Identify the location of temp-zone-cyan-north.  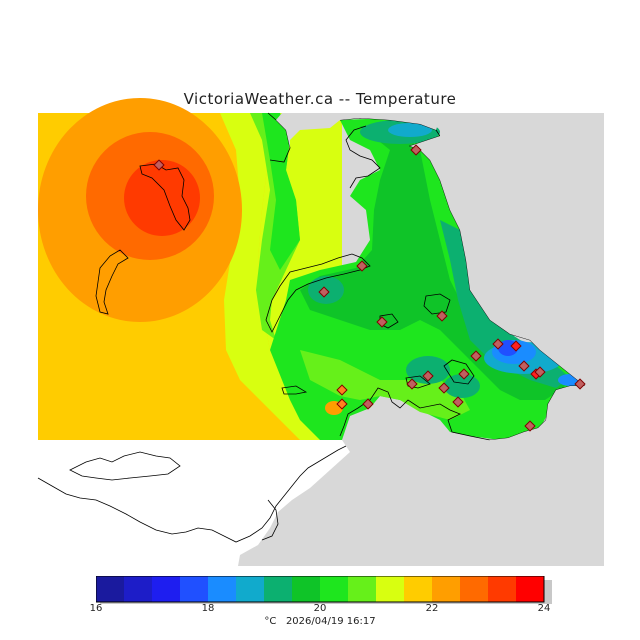
(410, 130).